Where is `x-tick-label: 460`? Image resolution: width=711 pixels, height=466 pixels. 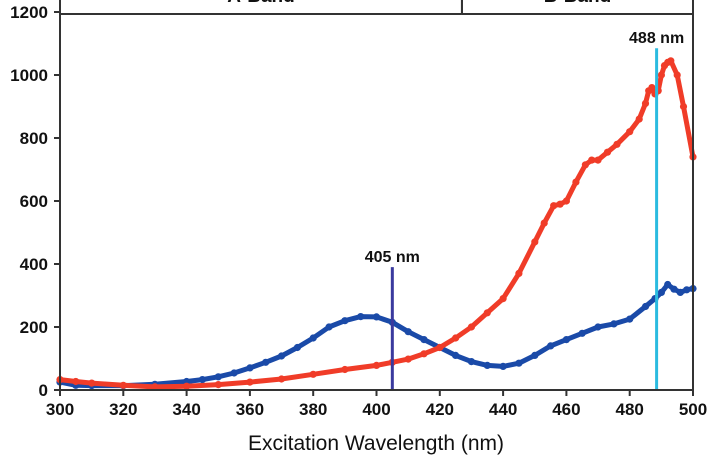 x-tick-label: 460 is located at coordinates (566, 409).